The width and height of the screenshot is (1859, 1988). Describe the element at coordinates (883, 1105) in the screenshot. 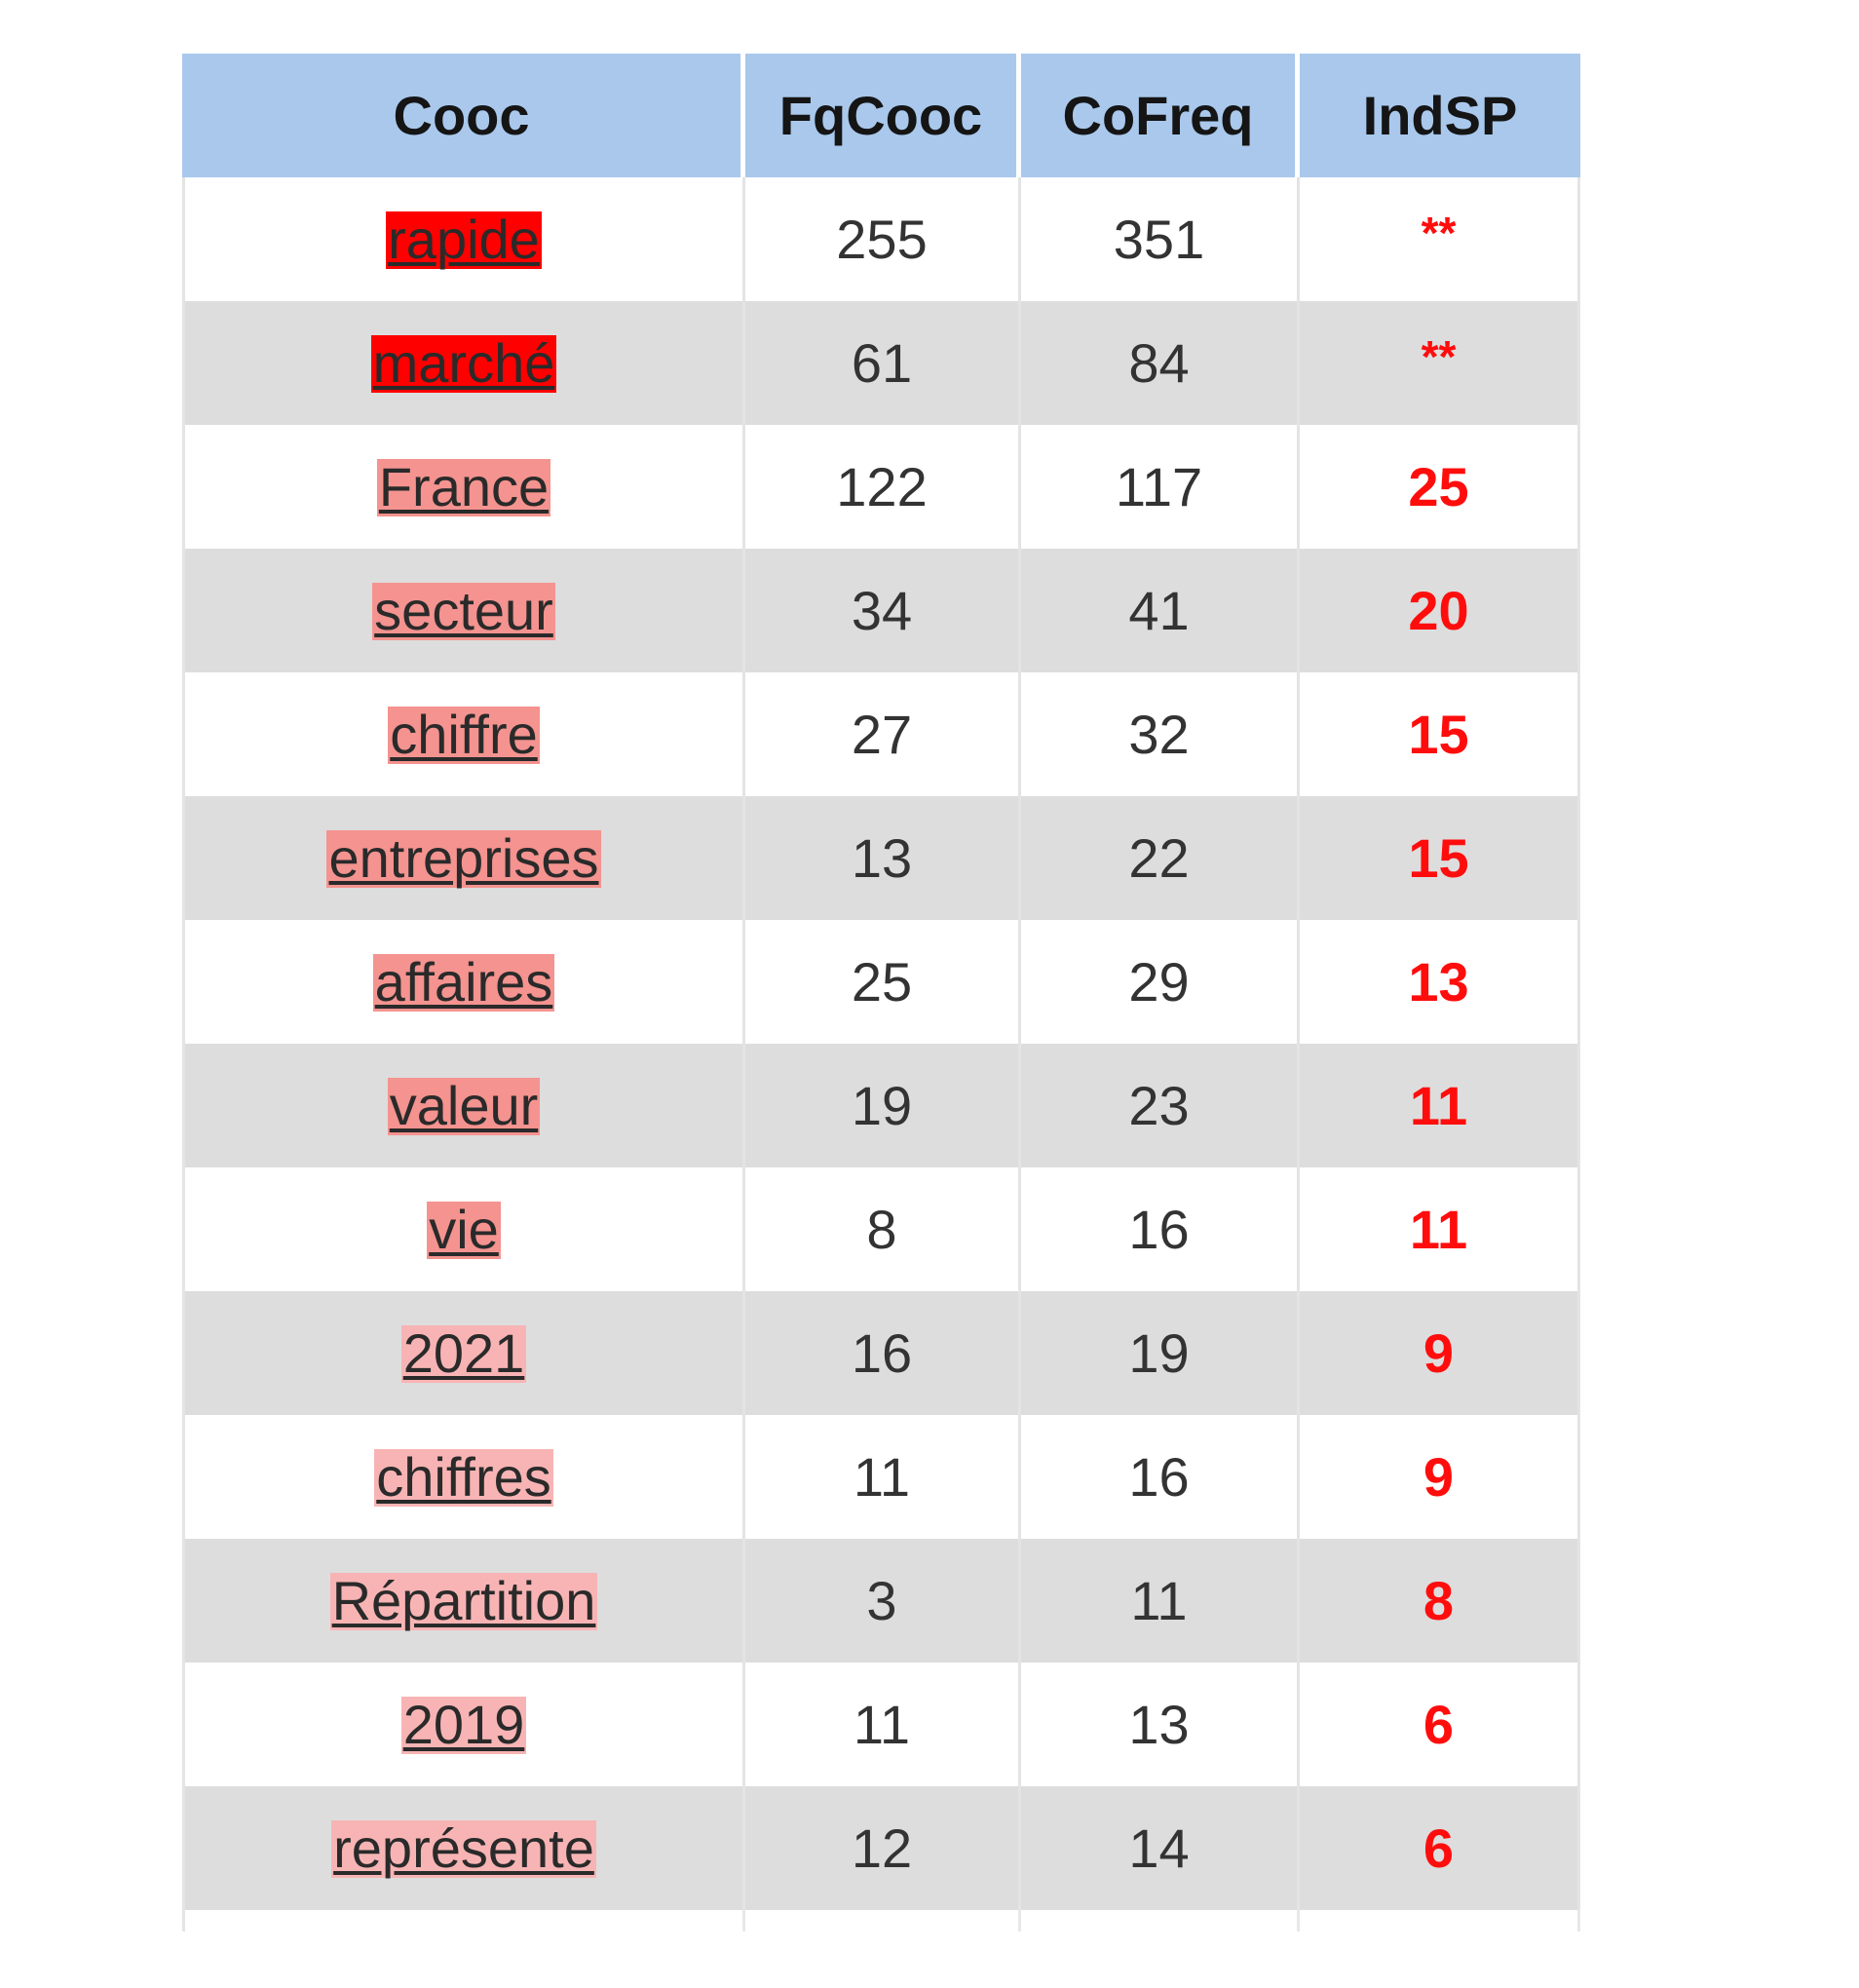

I see `fqcooc-cell: 19` at that location.